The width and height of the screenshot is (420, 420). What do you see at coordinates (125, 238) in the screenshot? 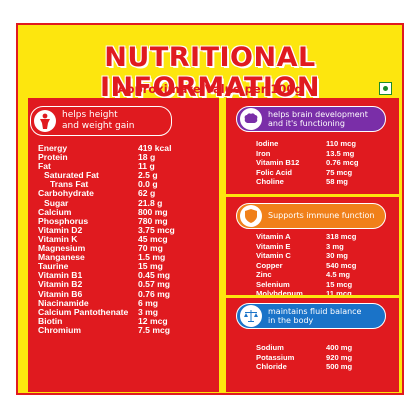
I see `nutrient-row: Vitamin K 45 mcg` at bounding box center [125, 238].